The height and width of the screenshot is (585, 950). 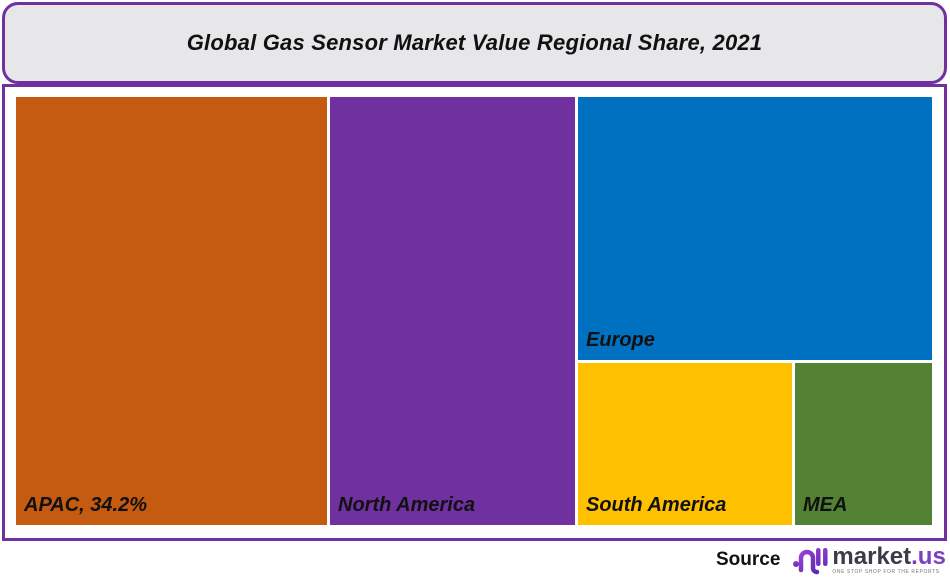 I want to click on market-us-logo-icon, so click(x=810, y=561).